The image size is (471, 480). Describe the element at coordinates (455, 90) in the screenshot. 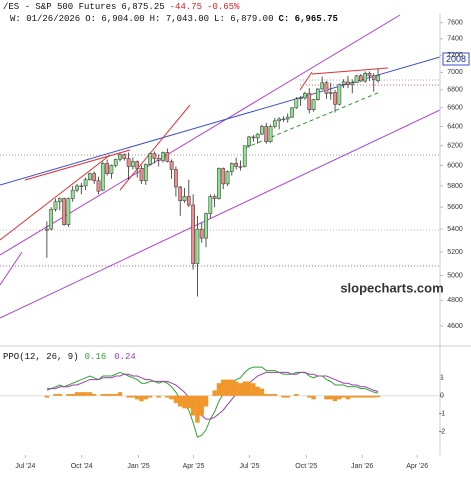

I see `y-tick-label: 6800` at that location.